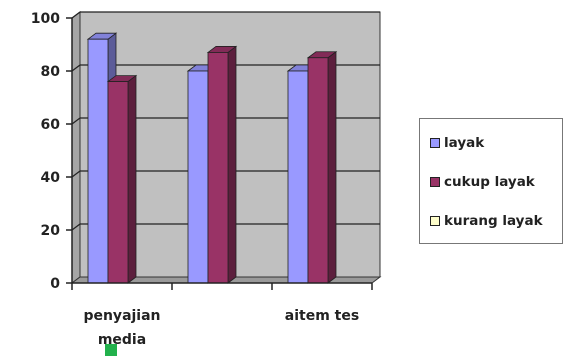  I want to click on y-tick-label: 80, so click(51, 72).